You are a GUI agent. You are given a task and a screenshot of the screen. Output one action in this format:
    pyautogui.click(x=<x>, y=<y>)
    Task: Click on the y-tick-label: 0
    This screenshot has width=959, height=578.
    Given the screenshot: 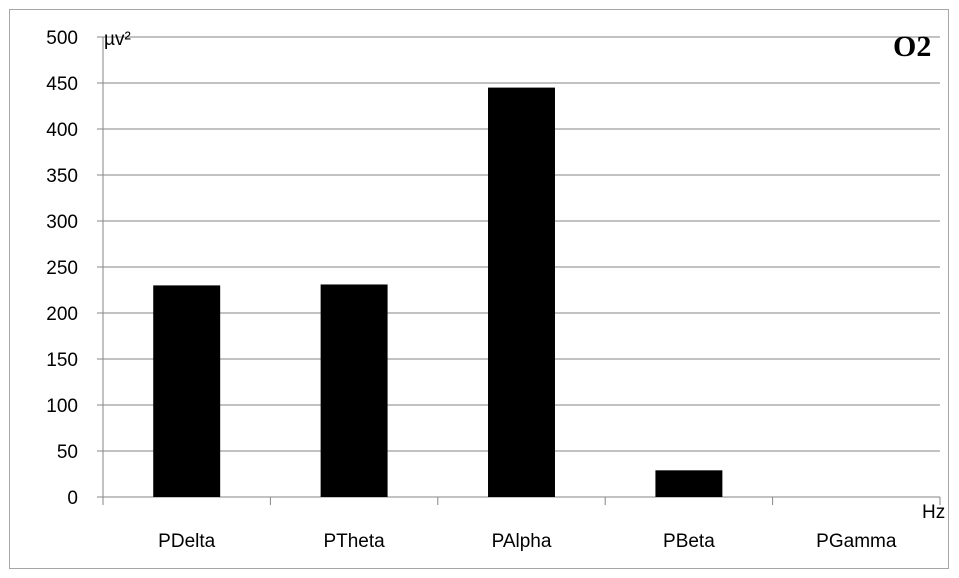 What is the action you would take?
    pyautogui.click(x=72, y=498)
    